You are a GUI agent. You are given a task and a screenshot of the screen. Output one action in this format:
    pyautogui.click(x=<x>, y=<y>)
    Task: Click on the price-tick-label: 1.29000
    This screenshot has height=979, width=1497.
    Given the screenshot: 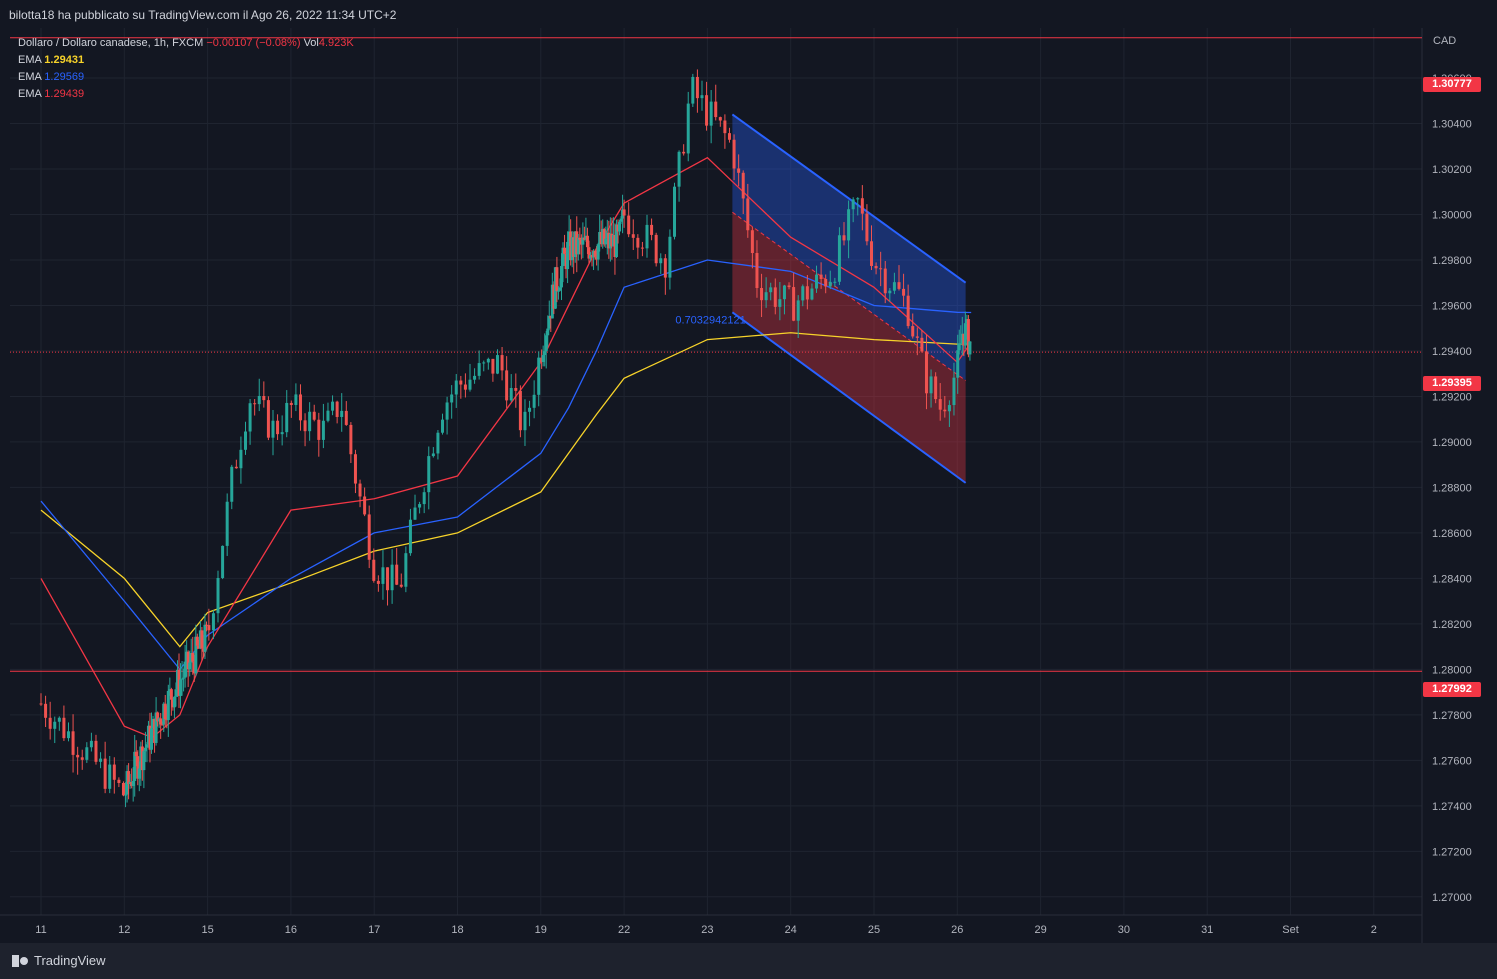 What is the action you would take?
    pyautogui.click(x=1452, y=443)
    